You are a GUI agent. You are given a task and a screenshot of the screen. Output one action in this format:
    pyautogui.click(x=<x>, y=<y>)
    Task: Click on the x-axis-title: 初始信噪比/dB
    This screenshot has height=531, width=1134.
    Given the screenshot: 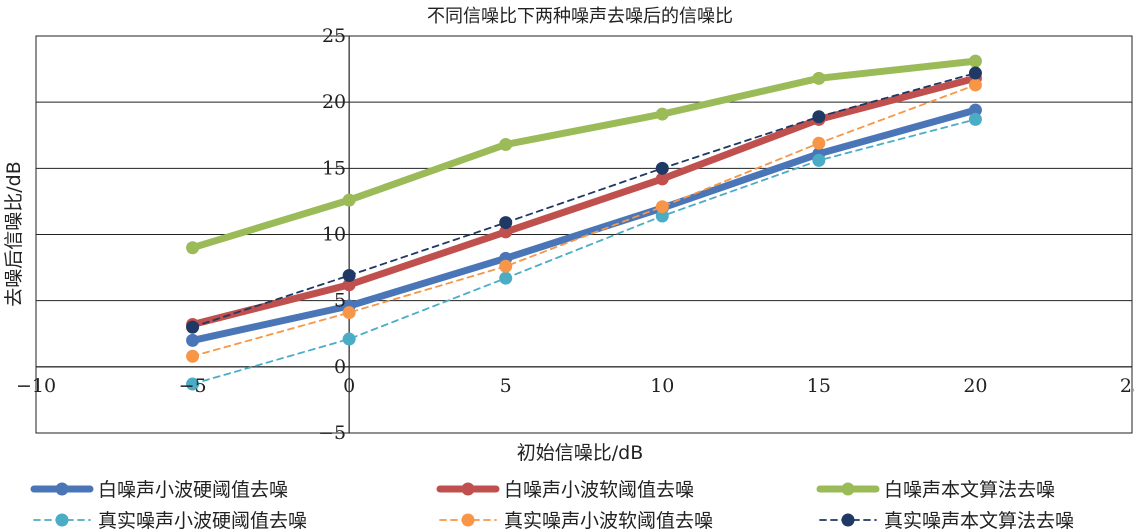 What is the action you would take?
    pyautogui.click(x=580, y=453)
    